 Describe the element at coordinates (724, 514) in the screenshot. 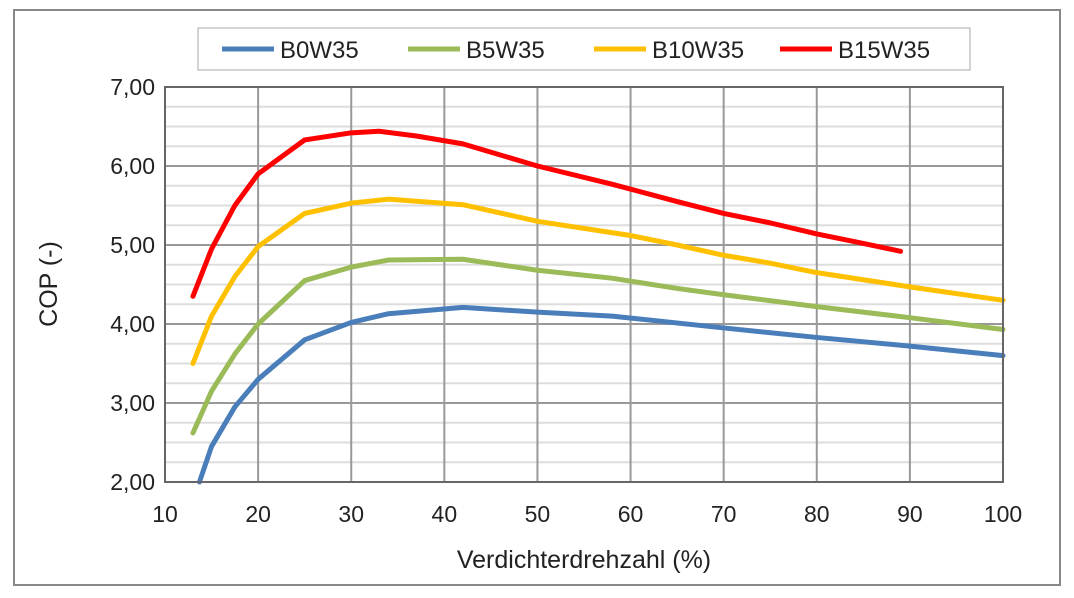

I see `x-tick-label: 70` at that location.